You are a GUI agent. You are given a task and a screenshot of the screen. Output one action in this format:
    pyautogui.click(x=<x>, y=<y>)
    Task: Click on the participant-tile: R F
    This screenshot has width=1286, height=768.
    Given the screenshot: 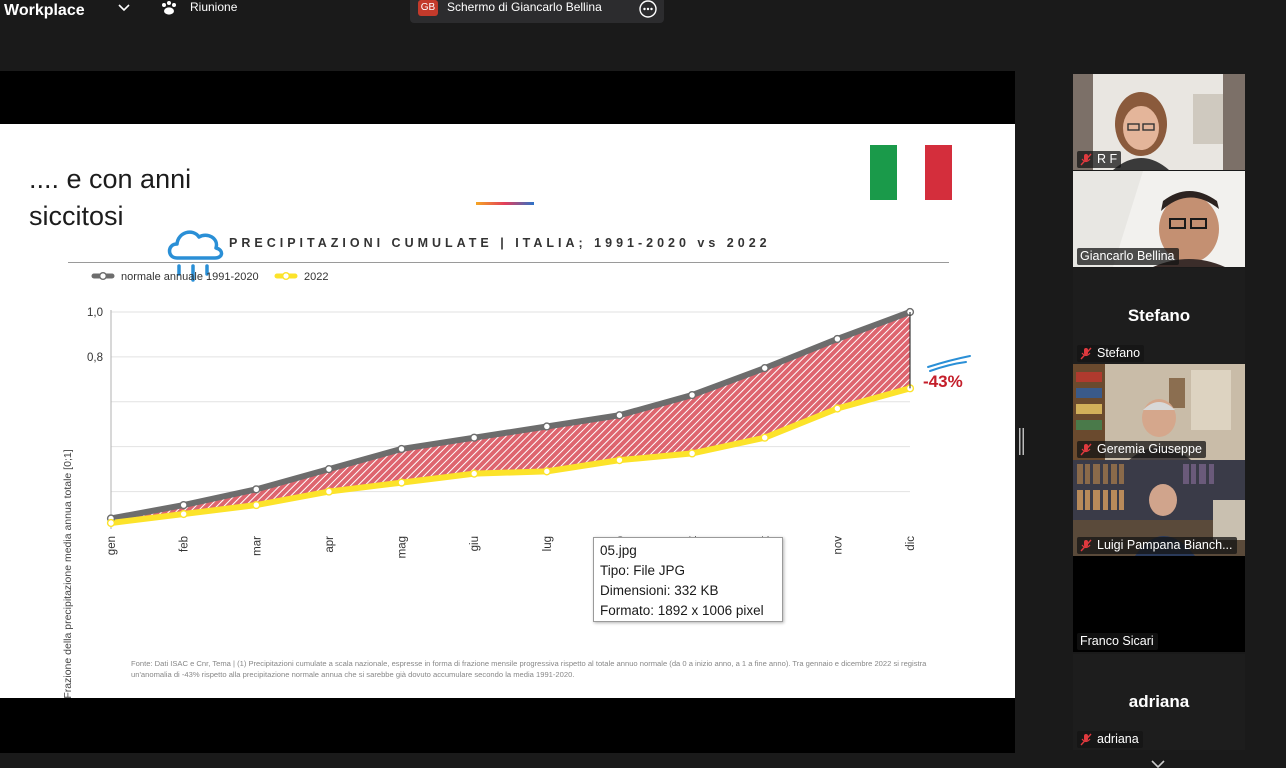 What is the action you would take?
    pyautogui.click(x=1159, y=122)
    